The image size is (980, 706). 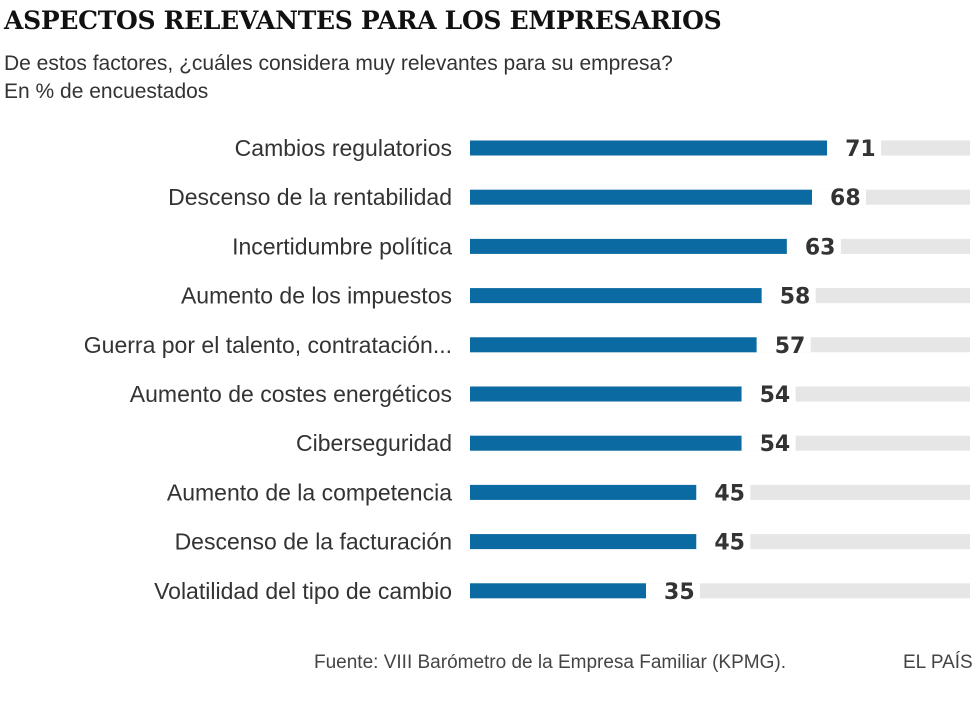 I want to click on bar-row: Cambios regulatorios 71, so click(x=602, y=148).